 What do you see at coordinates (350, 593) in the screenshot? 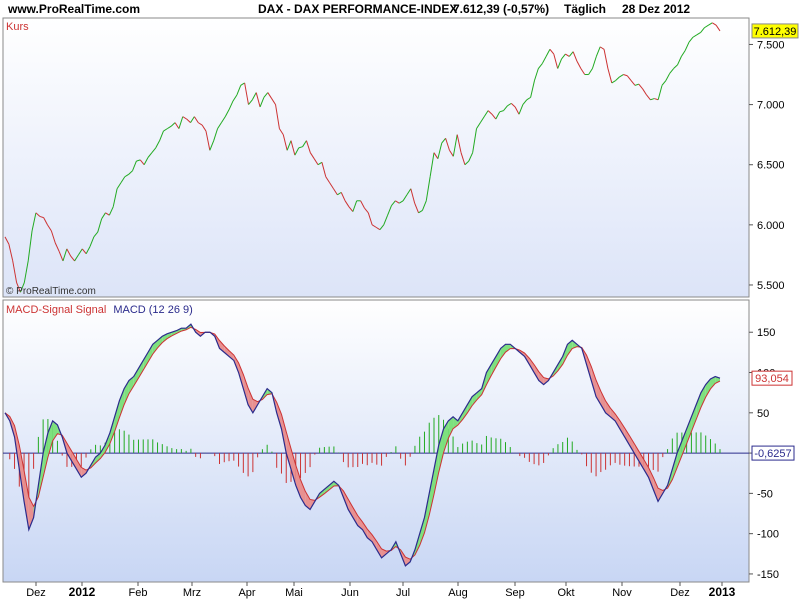
I see `x-tick-label: Jun` at bounding box center [350, 593].